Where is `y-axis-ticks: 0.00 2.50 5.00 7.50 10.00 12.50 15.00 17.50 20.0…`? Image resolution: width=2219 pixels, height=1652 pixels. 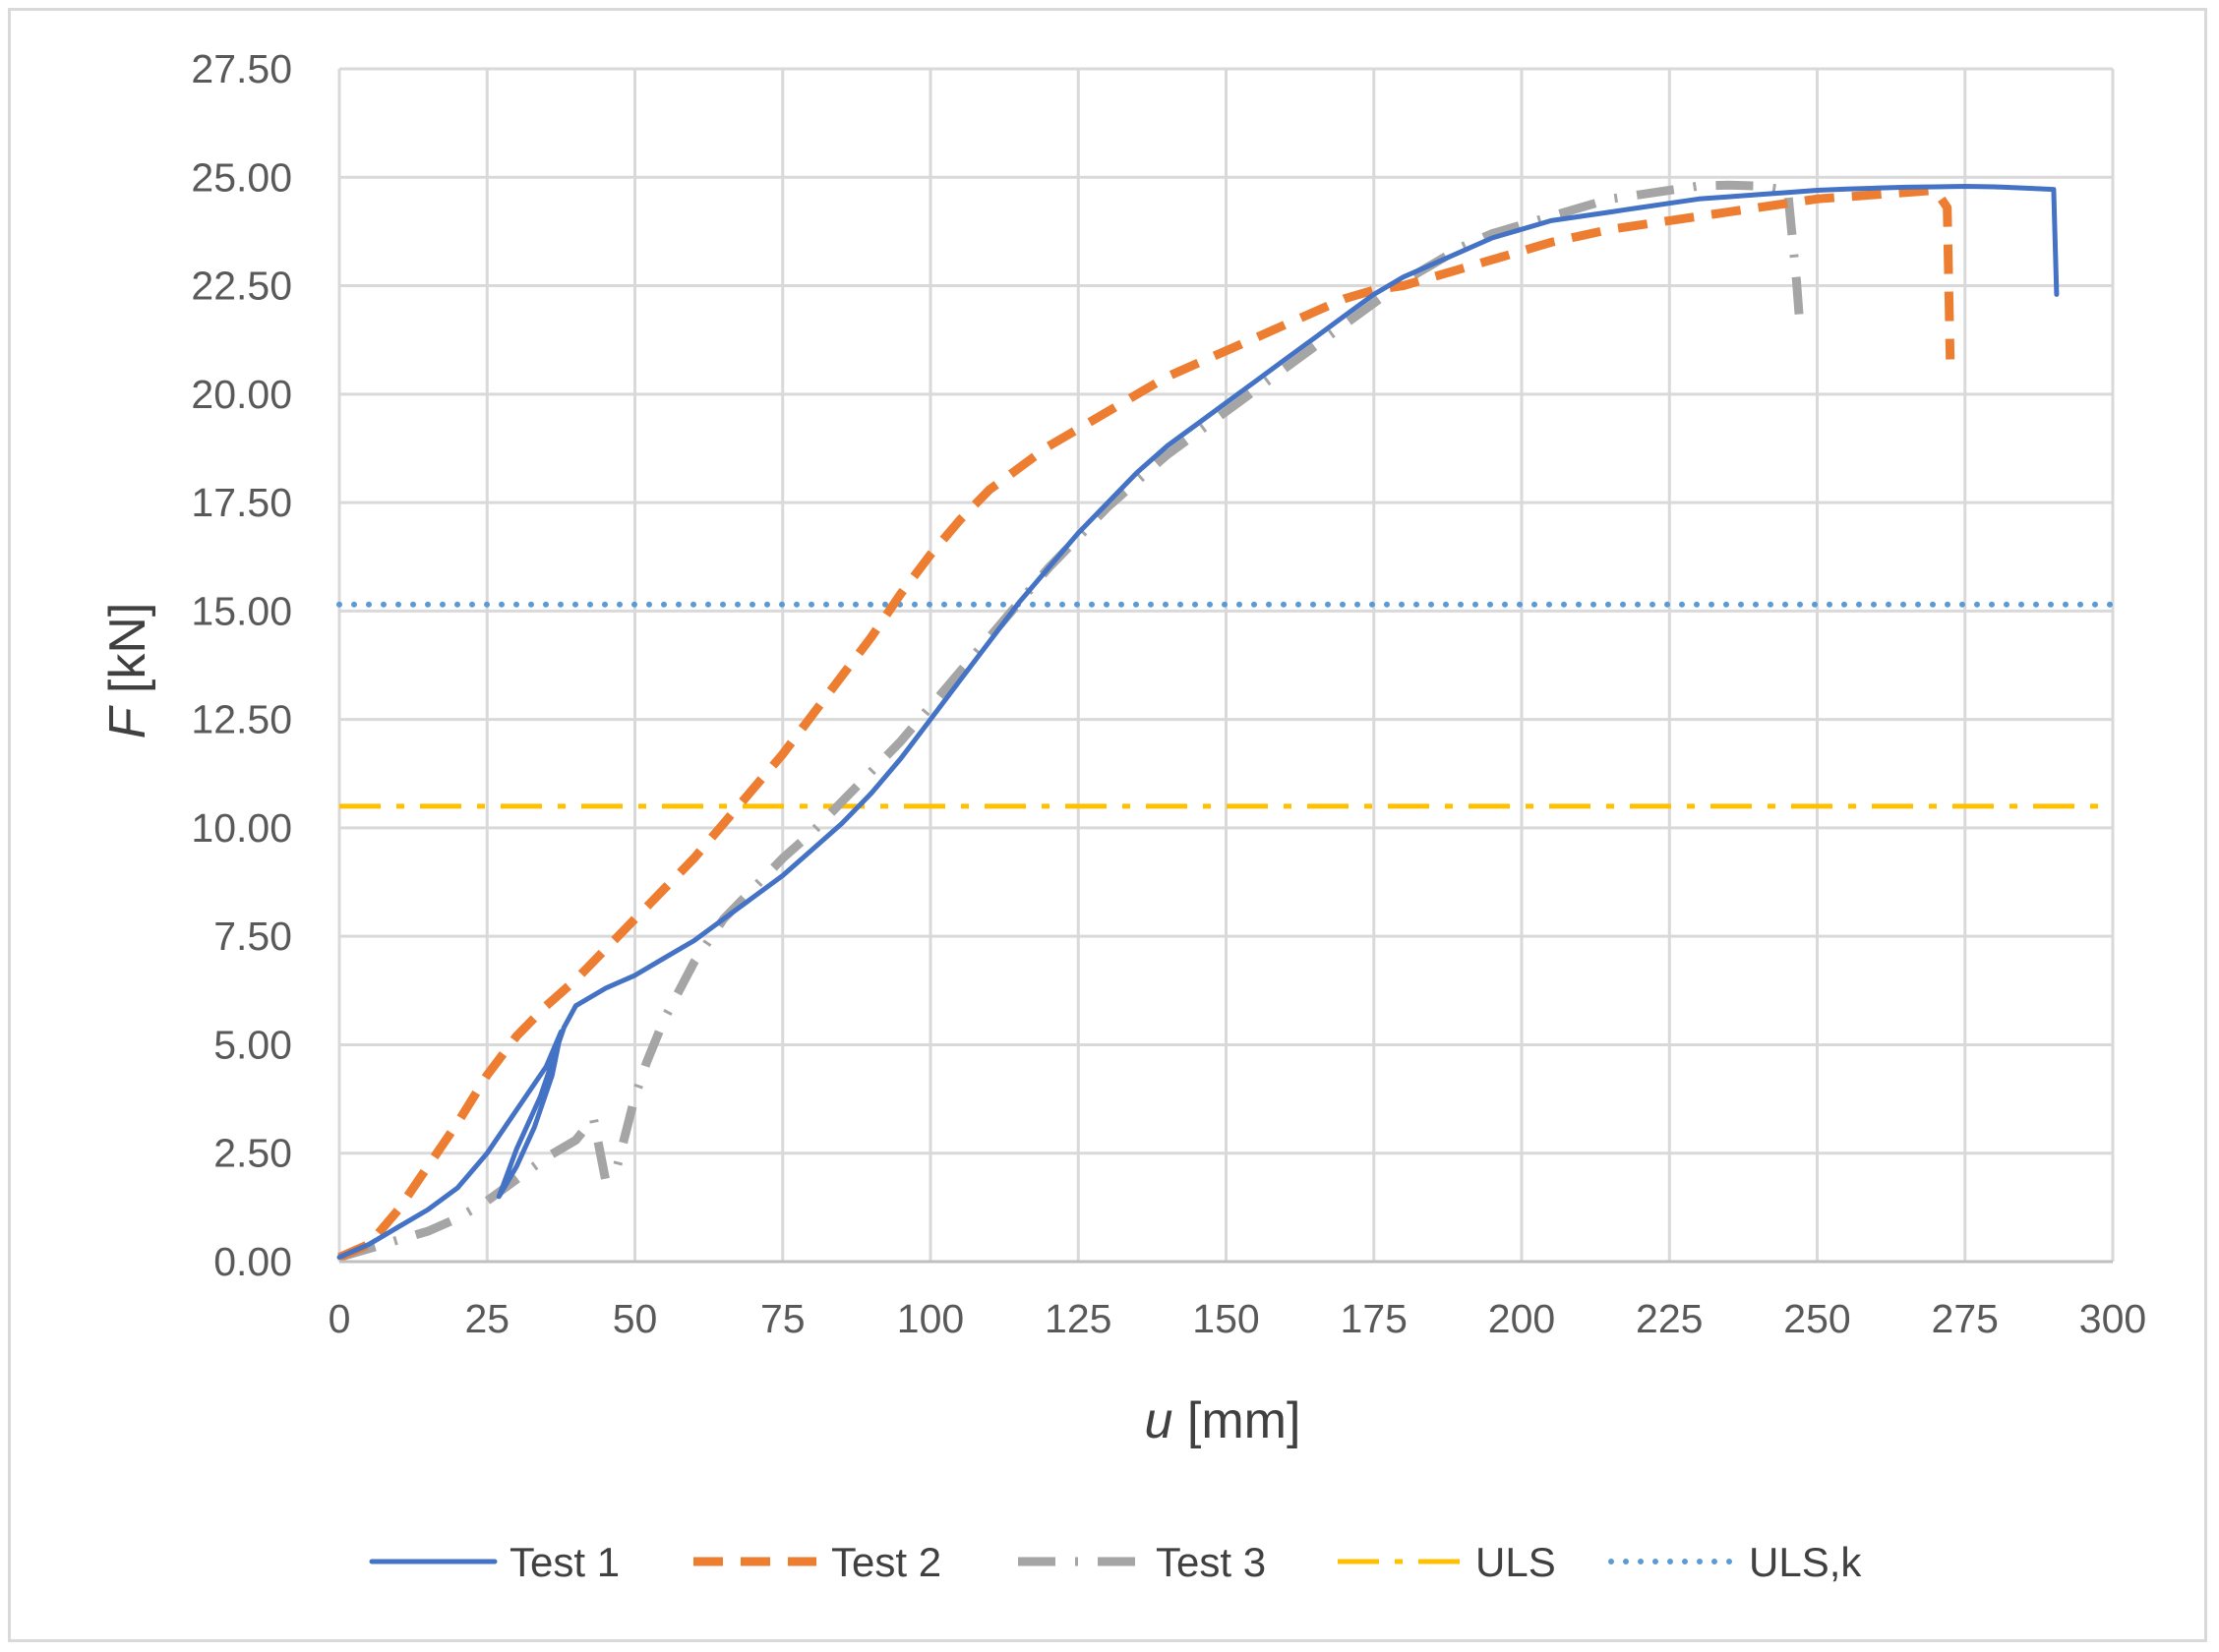 y-axis-ticks: 0.00 2.50 5.00 7.50 10.00 12.50 15.00 17.50 20.0… is located at coordinates (241, 665).